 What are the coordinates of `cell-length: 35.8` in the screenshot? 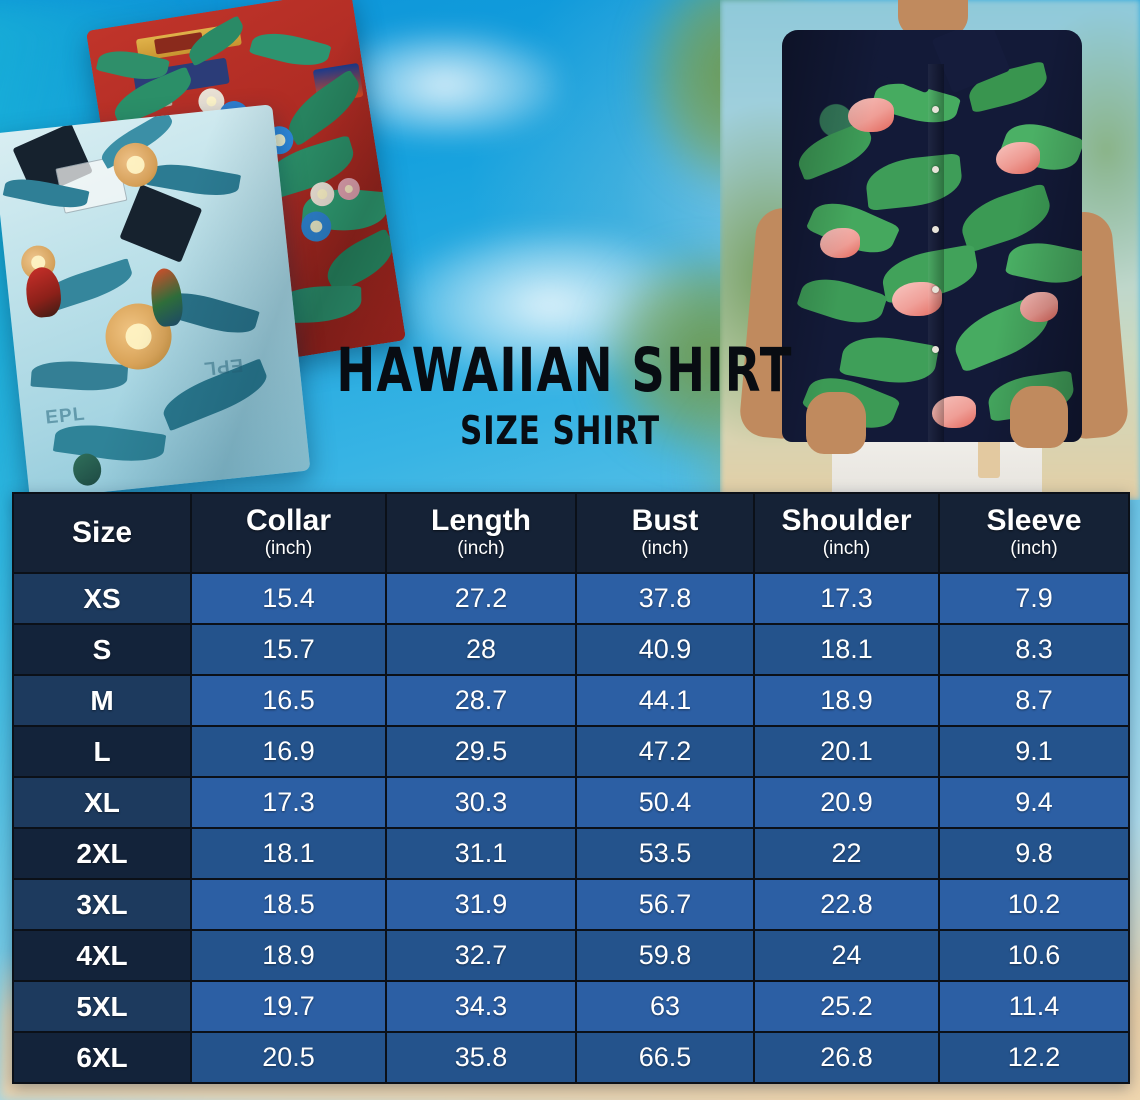 It's located at (481, 1057).